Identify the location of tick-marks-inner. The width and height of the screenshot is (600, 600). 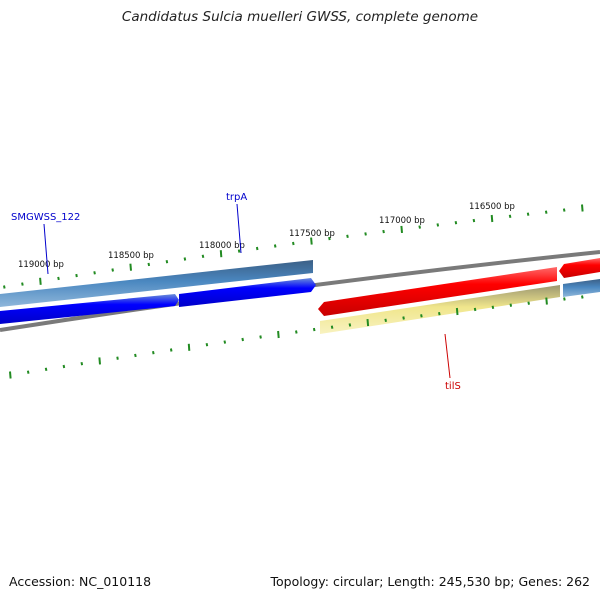
(296, 337).